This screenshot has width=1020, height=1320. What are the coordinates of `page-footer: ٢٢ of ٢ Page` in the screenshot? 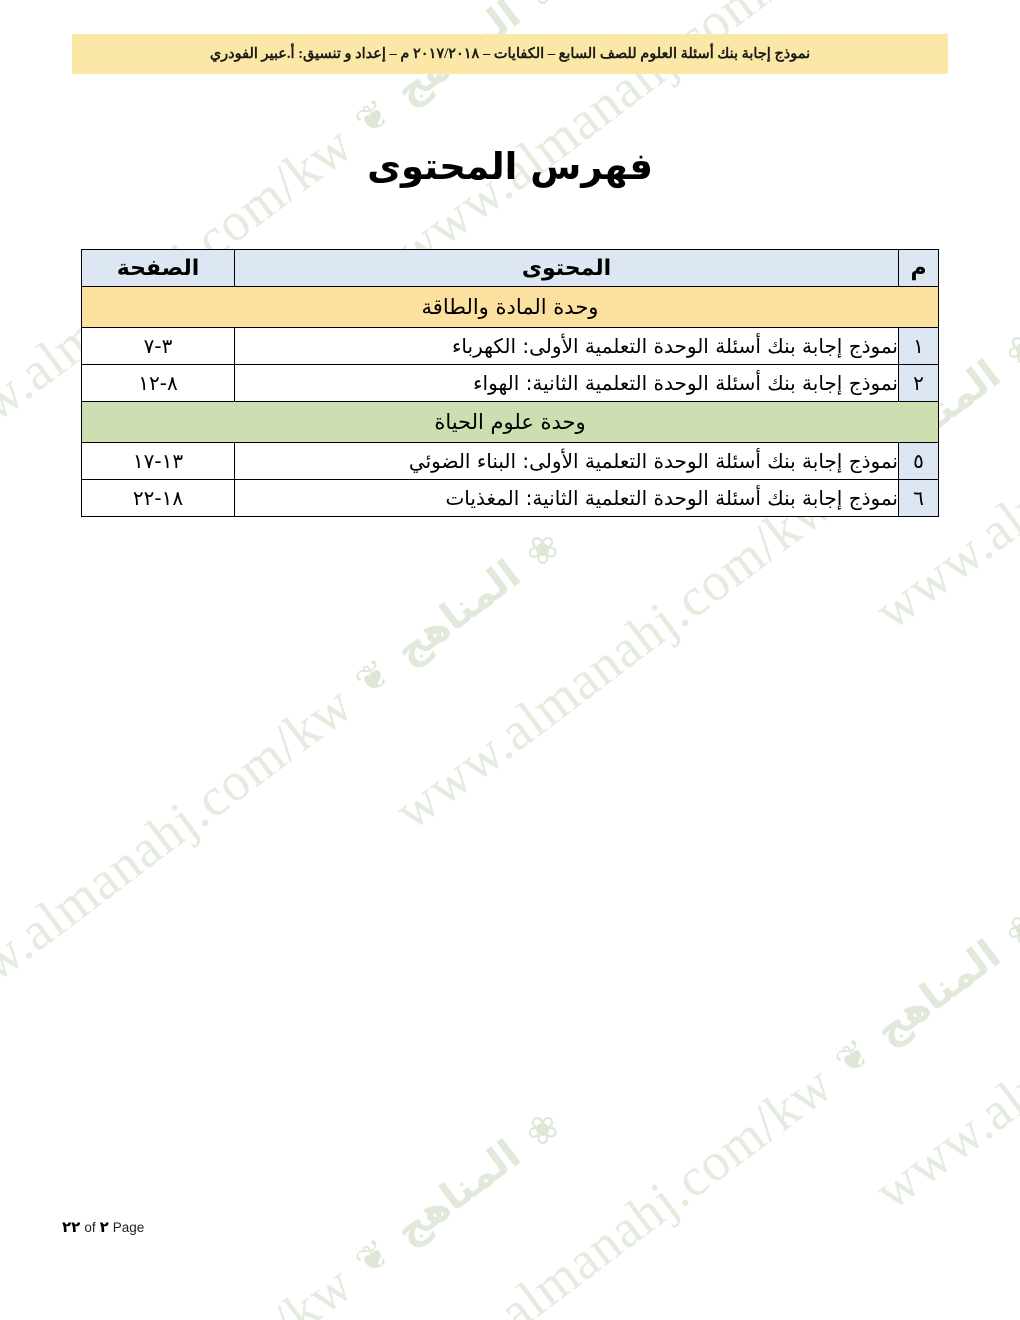 It's located at (103, 1227).